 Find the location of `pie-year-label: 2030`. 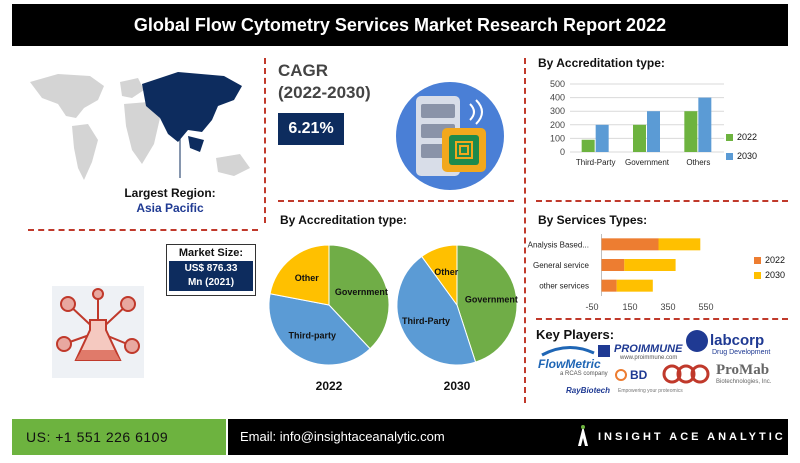

pie-year-label: 2030 is located at coordinates (457, 386).